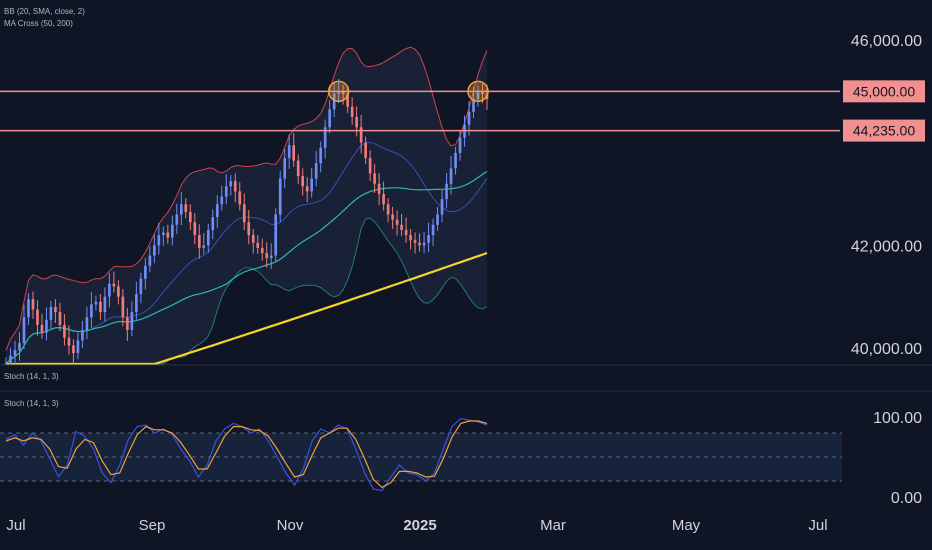  I want to click on stoch-indicator-label: Stoch (14, 1, 3), so click(31, 376).